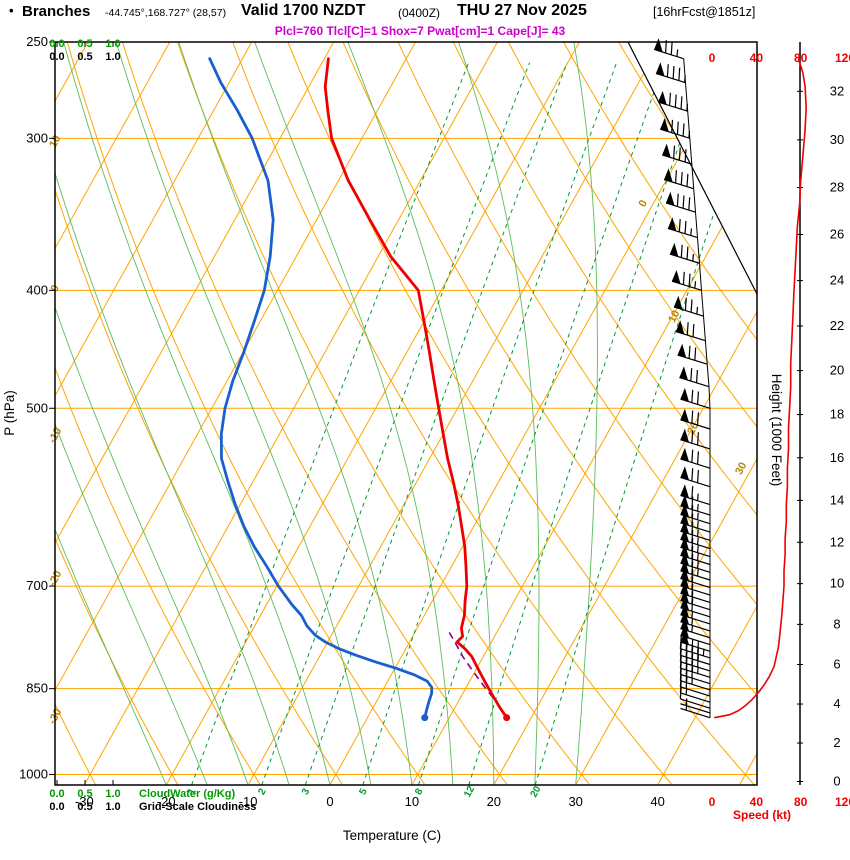  What do you see at coordinates (575, 801) in the screenshot?
I see `temperature-tick-label: 30` at bounding box center [575, 801].